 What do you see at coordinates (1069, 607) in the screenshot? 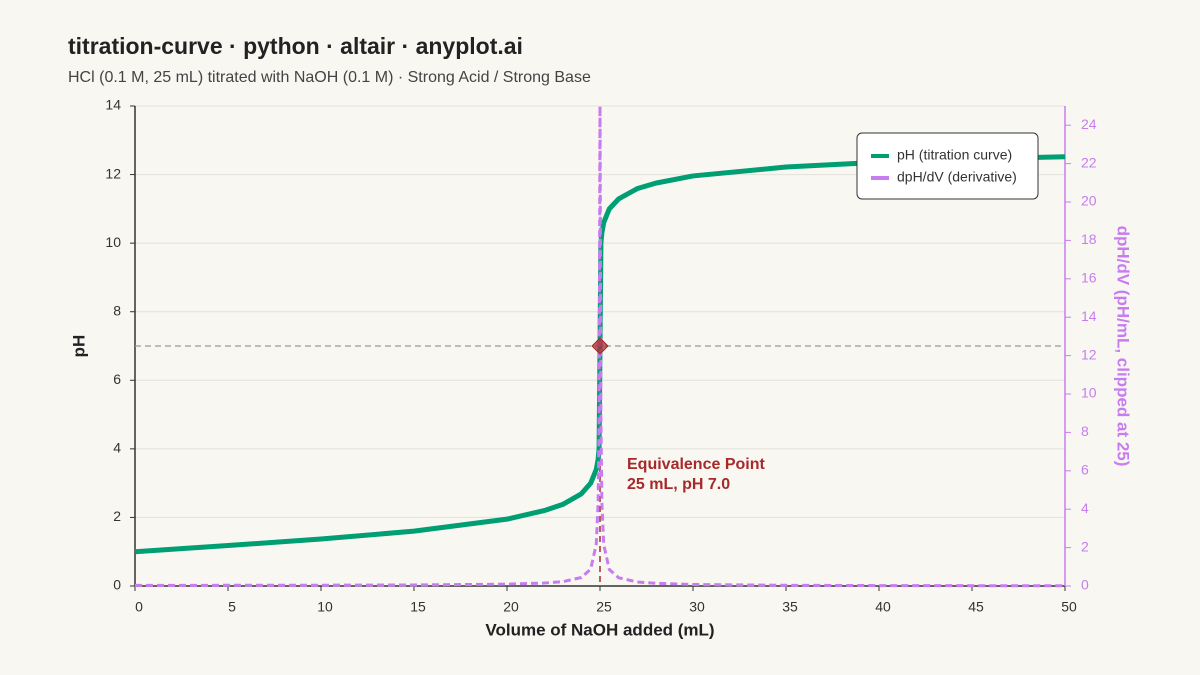
I see `x-tick-label: 50` at bounding box center [1069, 607].